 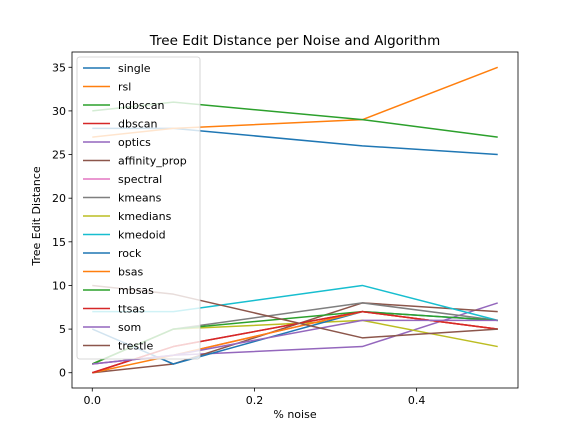 I want to click on series-line-som, so click(x=295, y=342).